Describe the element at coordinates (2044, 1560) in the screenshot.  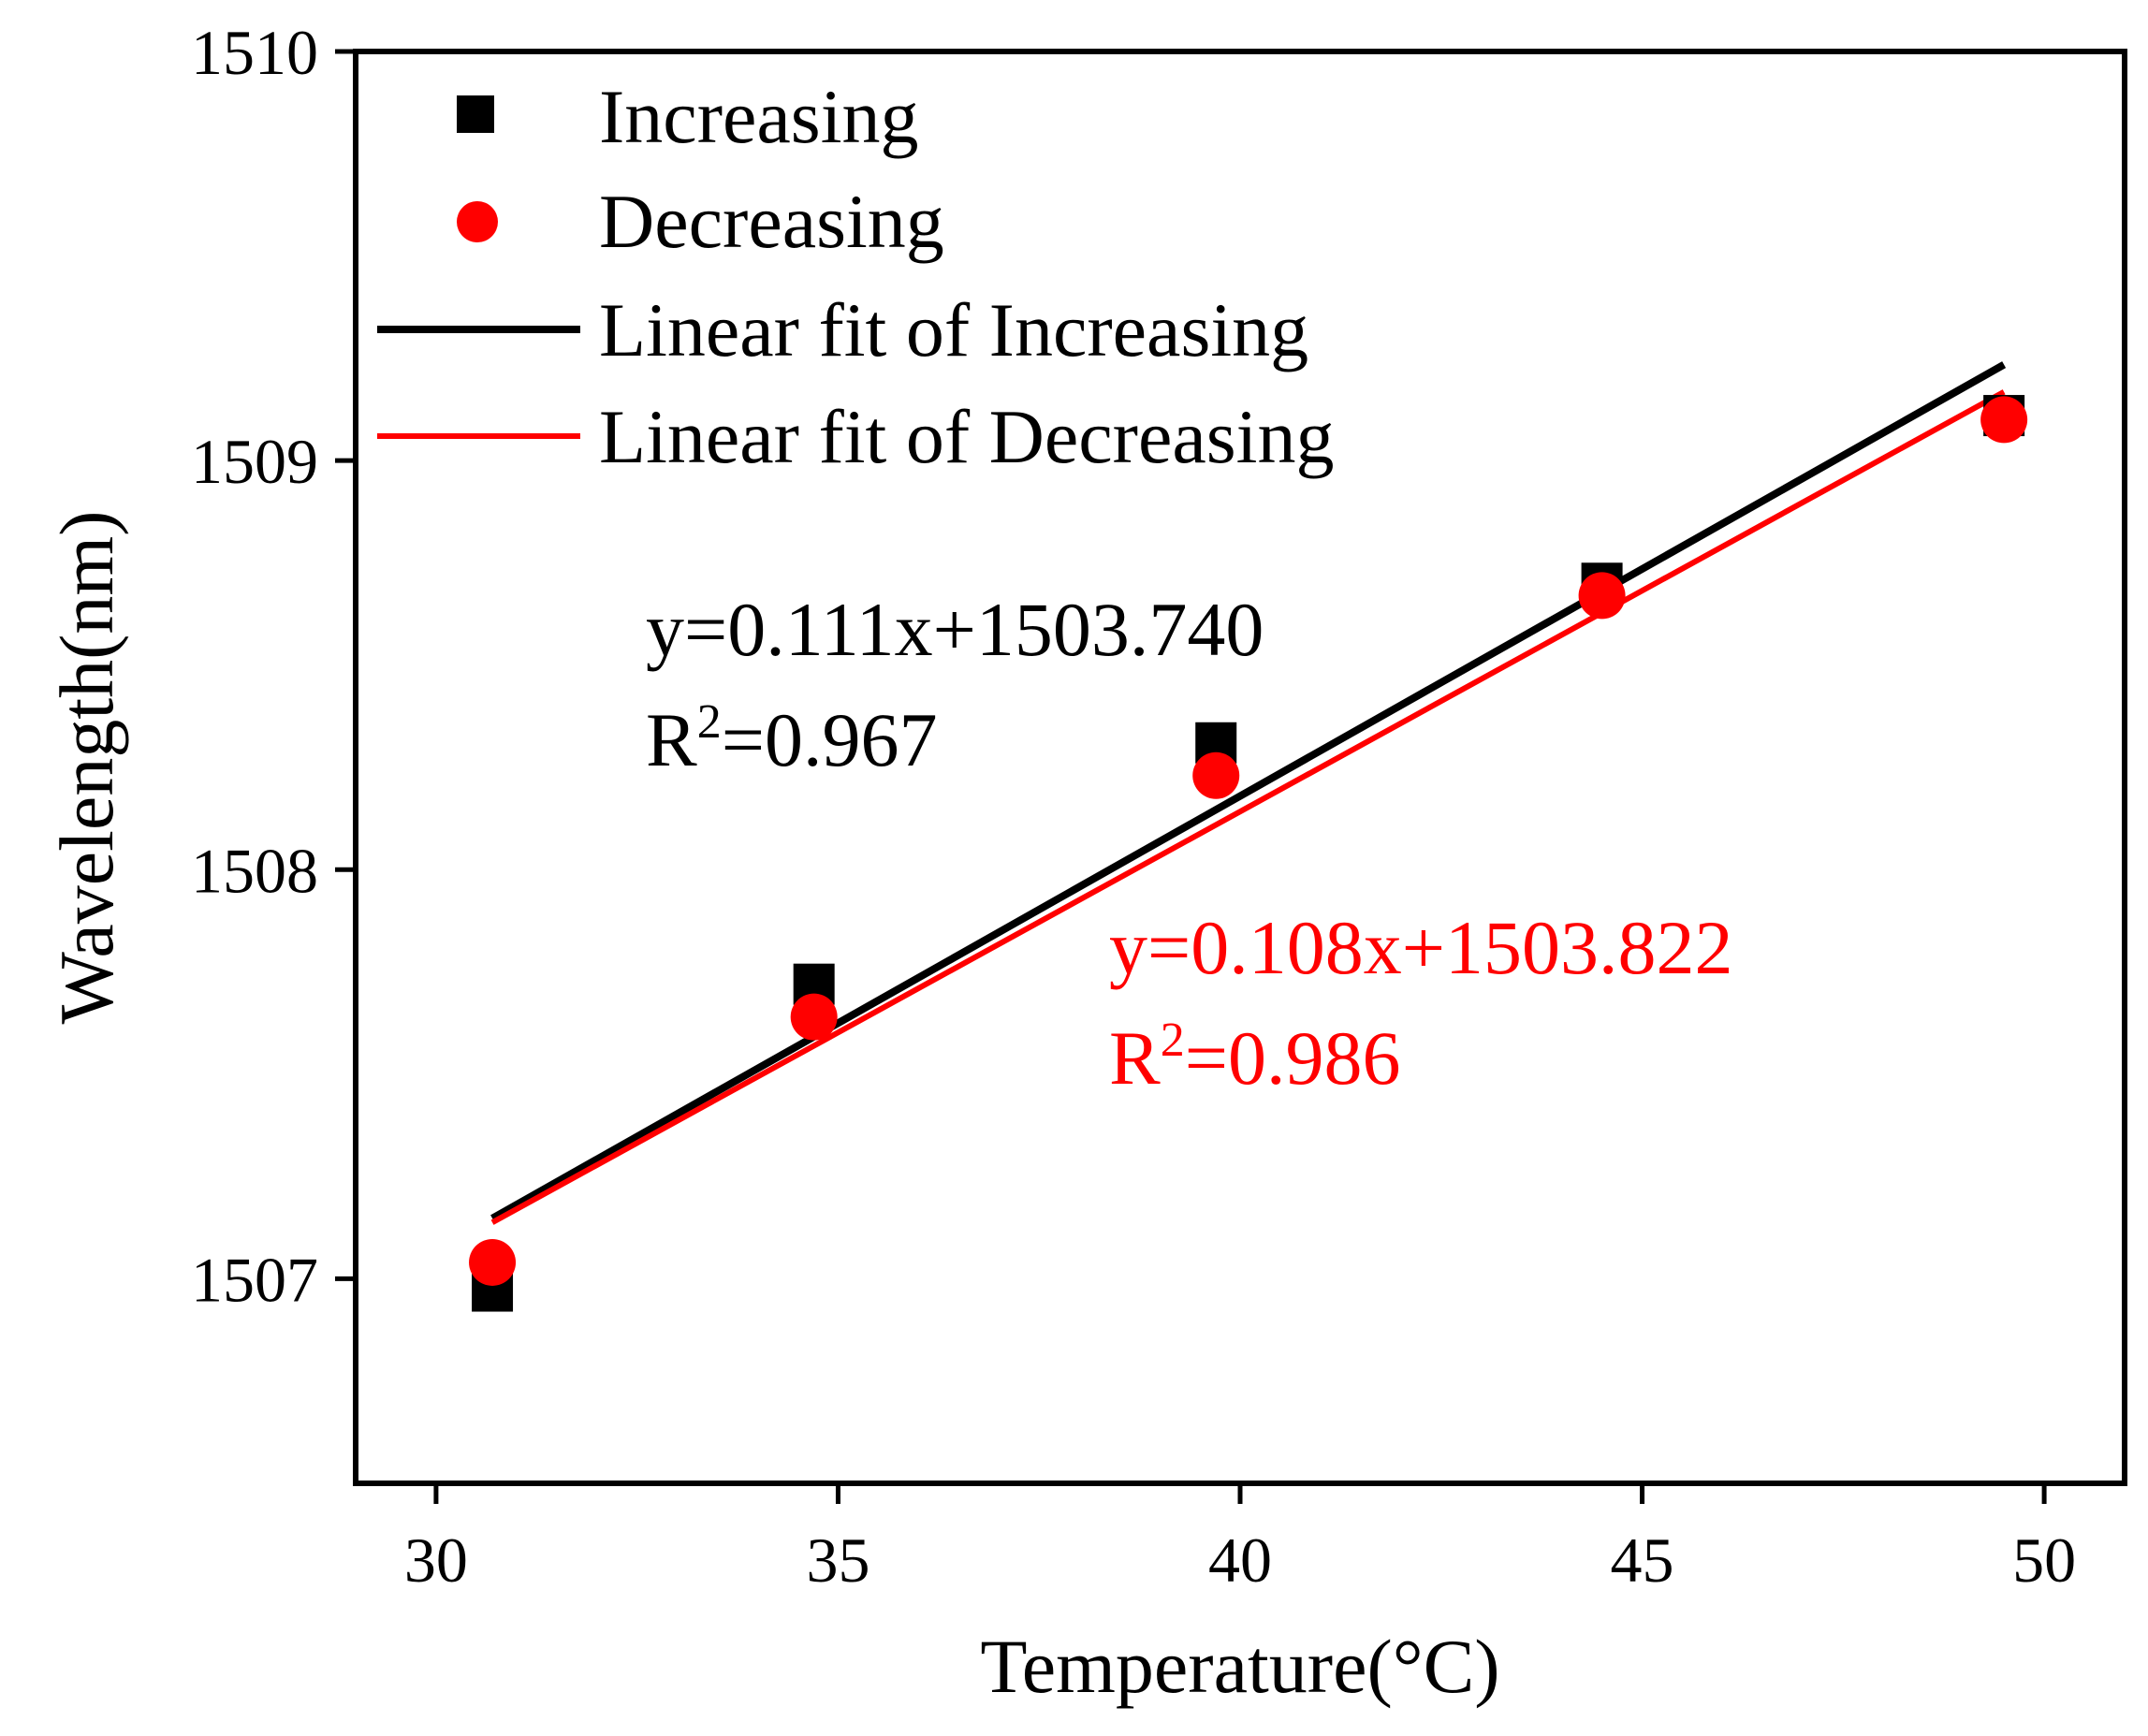
I see `x-tick-label: 50` at that location.